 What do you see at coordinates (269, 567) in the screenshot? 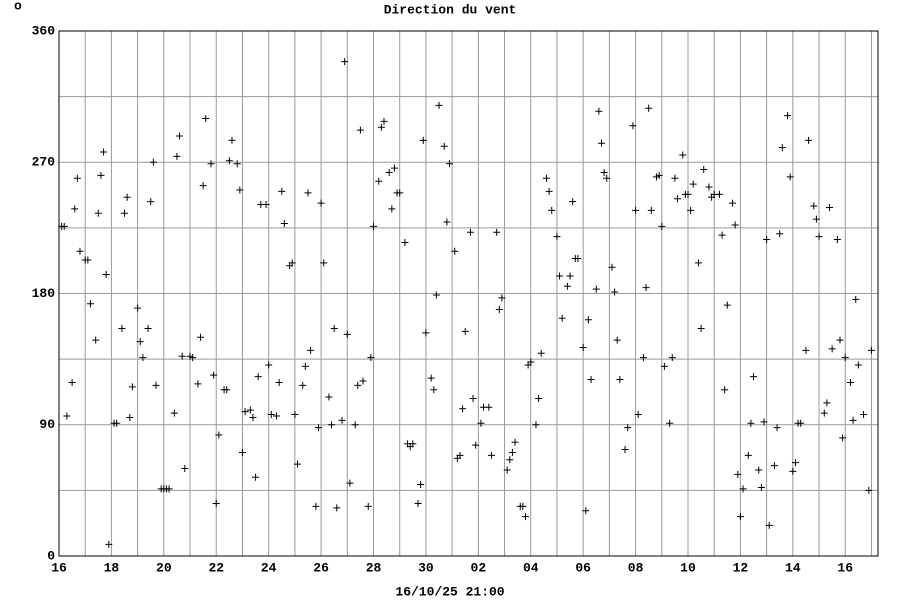
I see `x-tick-label: 24` at bounding box center [269, 567].